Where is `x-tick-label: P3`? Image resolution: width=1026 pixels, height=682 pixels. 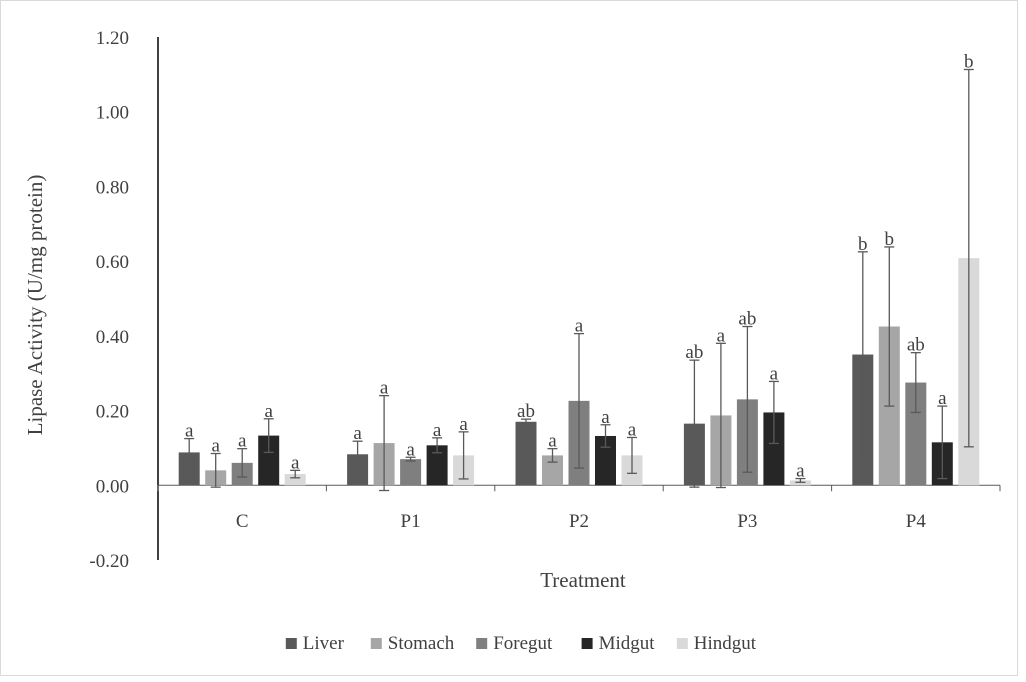 x-tick-label: P3 is located at coordinates (747, 521).